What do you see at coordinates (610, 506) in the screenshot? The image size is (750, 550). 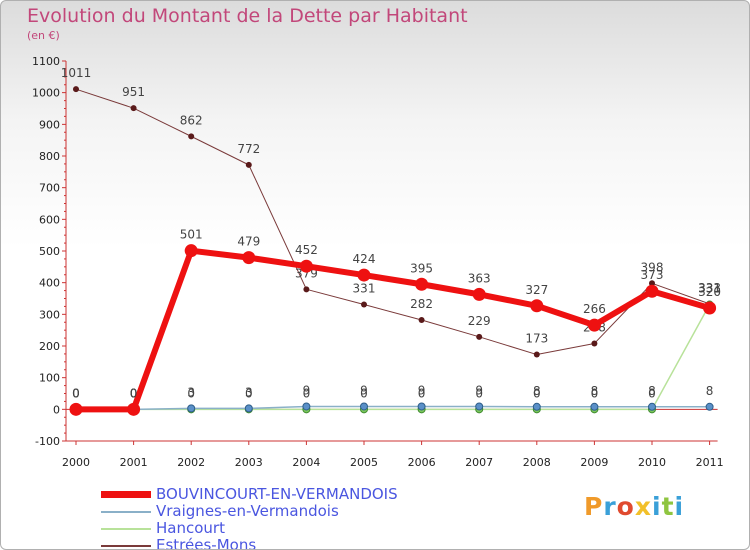 I see `logo-letter: r` at bounding box center [610, 506].